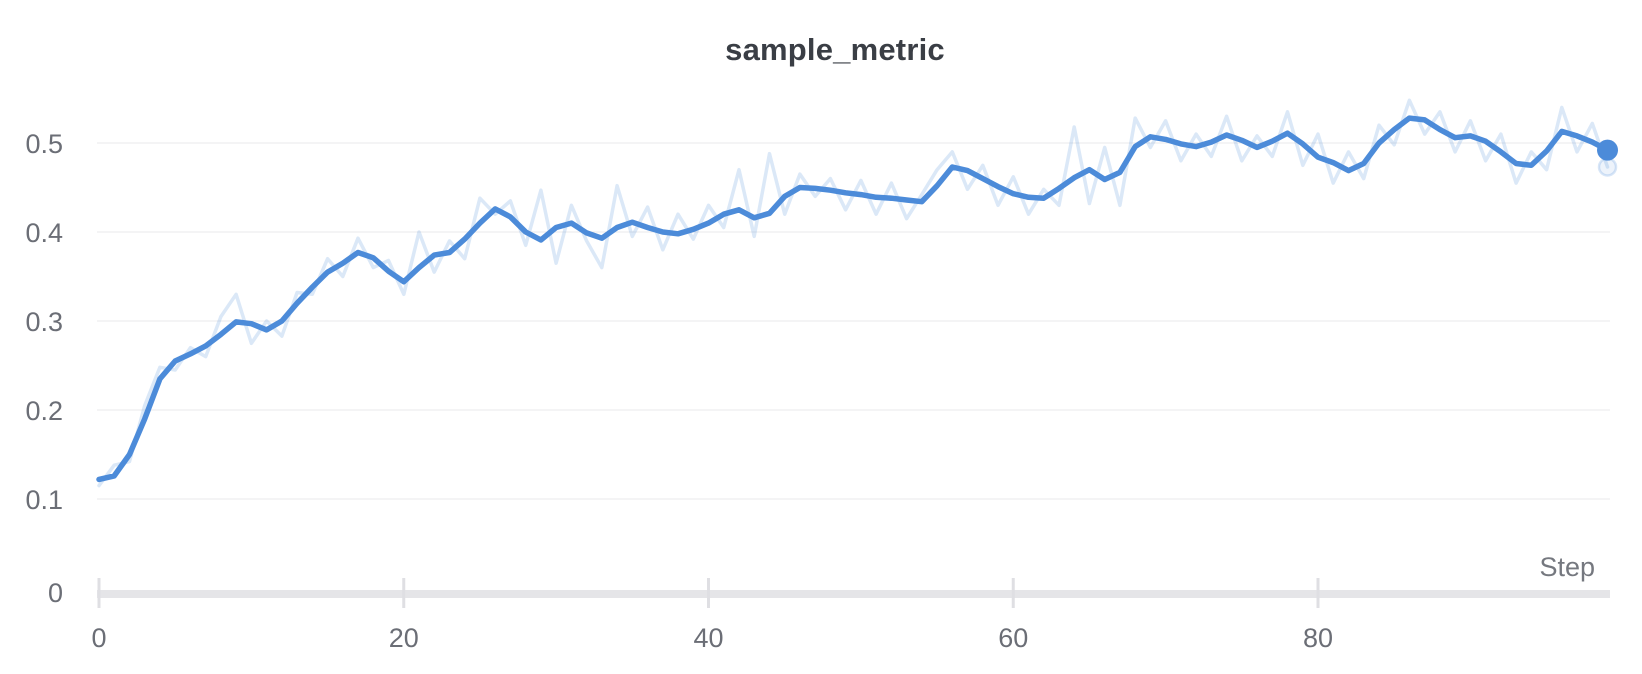 Image resolution: width=1642 pixels, height=674 pixels. Describe the element at coordinates (1607, 167) in the screenshot. I see `raw-last-point-marker` at that location.